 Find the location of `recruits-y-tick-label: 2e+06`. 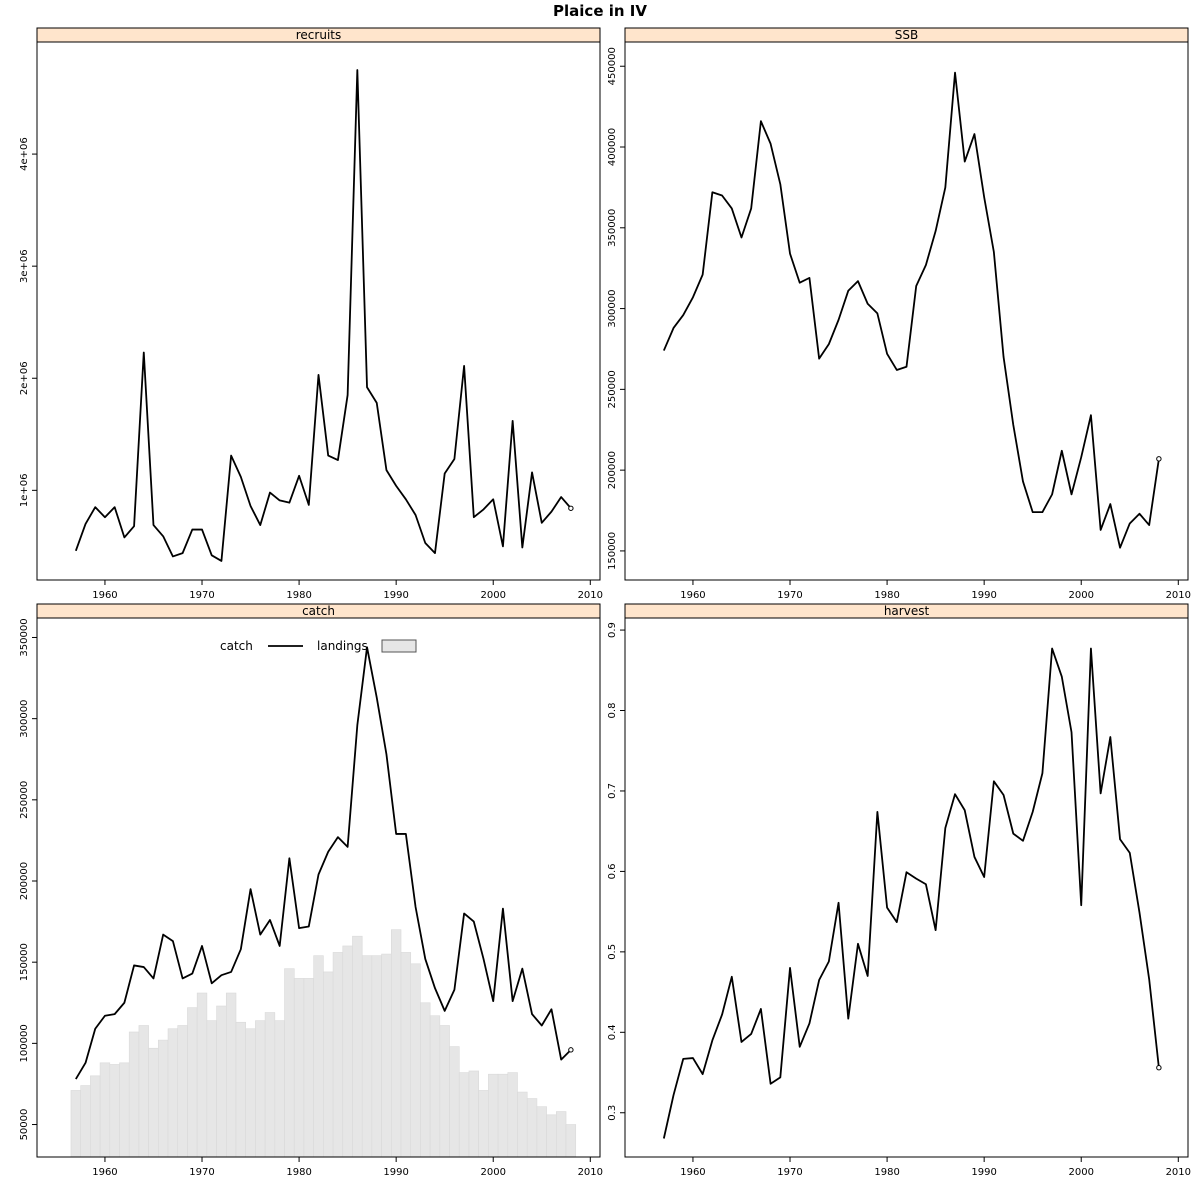

recruits-y-tick-label: 2e+06 is located at coordinates (24, 378).